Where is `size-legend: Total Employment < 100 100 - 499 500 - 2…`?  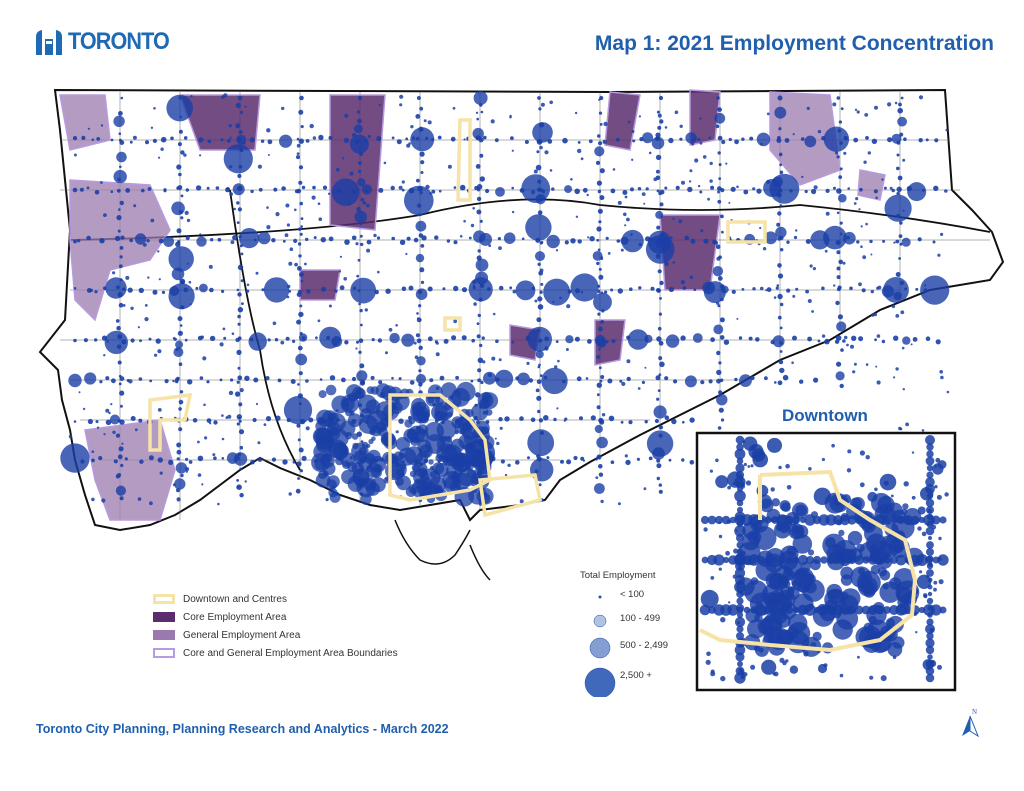
size-legend: Total Employment < 100 100 - 499 500 - 2… is located at coordinates (640, 635).